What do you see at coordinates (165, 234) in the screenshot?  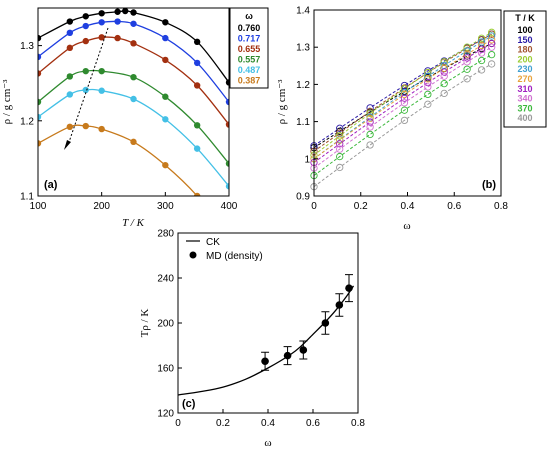 I see `y-tick-label: 280` at bounding box center [165, 234].